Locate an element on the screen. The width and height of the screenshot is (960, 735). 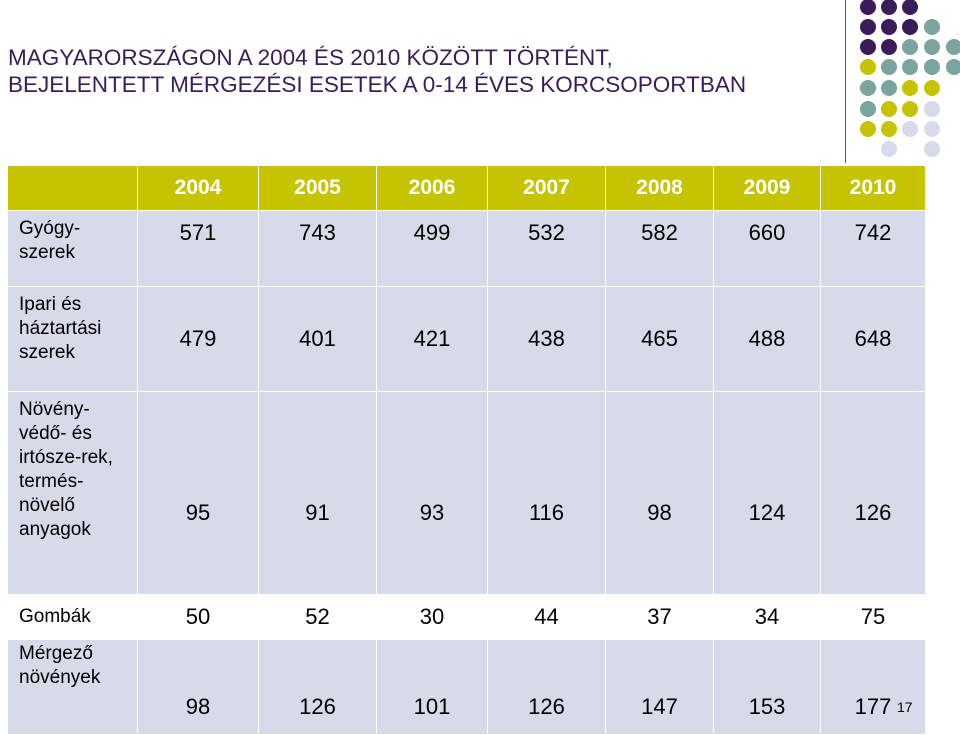
table-cell: 582 is located at coordinates (660, 249).